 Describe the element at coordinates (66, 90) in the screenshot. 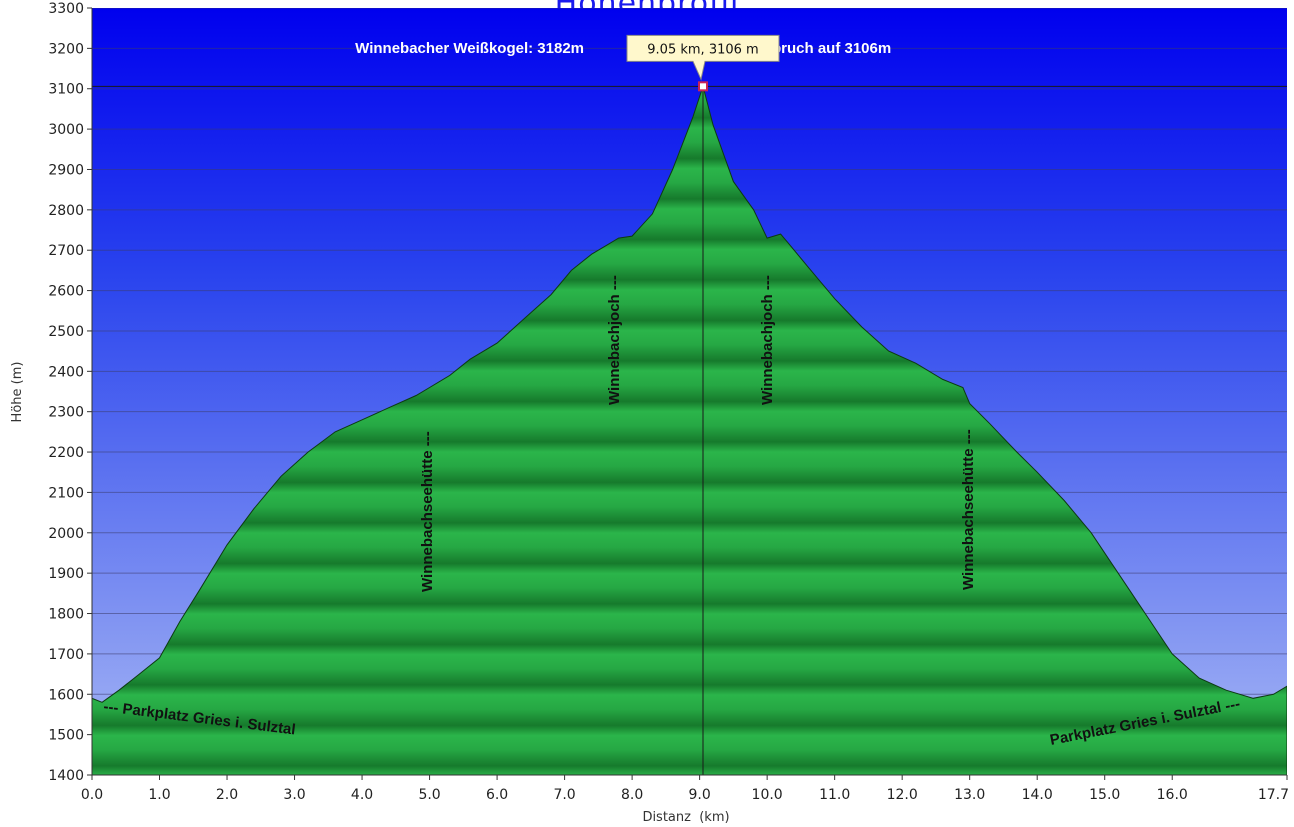

I see `y-tick-label: 3100` at that location.